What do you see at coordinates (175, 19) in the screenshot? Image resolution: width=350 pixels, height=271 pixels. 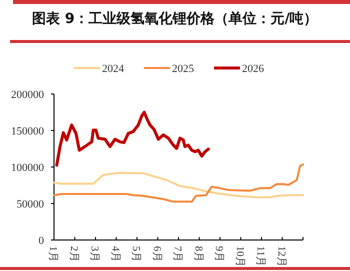 I see `chart-title: 图表 9：工业级氢氧化锂价格（单位：元/吨）` at bounding box center [175, 19].